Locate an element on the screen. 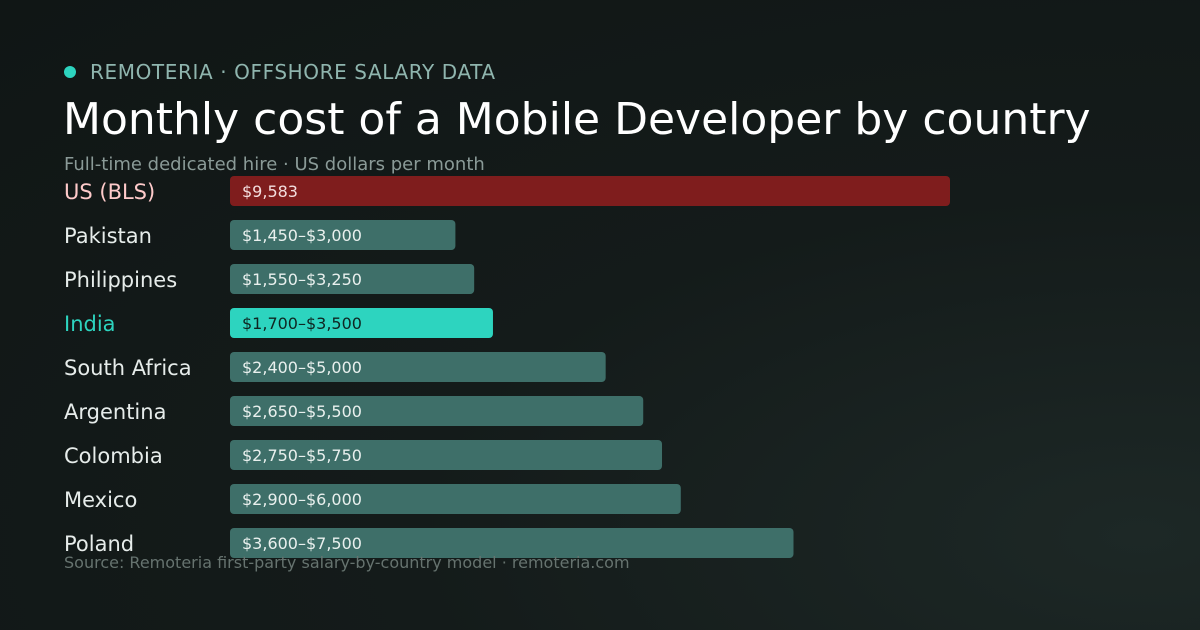  bar-poland is located at coordinates (512, 543).